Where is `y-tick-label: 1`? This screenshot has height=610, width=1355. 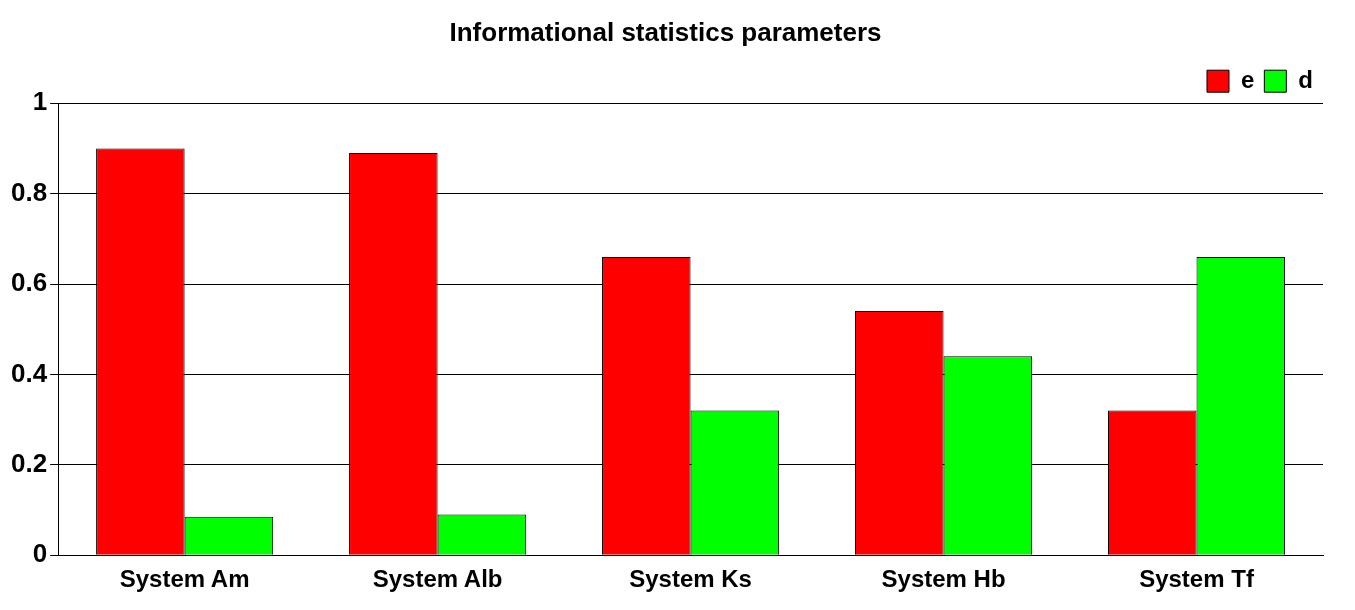
y-tick-label: 1 is located at coordinates (40, 101).